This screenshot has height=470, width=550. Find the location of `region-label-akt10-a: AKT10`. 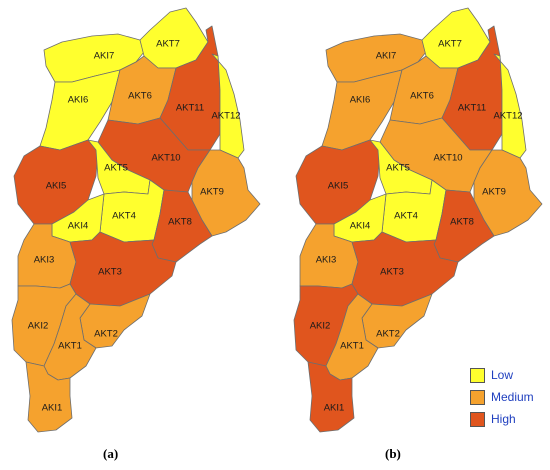

region-label-akt10-a: AKT10 is located at coordinates (165, 158).